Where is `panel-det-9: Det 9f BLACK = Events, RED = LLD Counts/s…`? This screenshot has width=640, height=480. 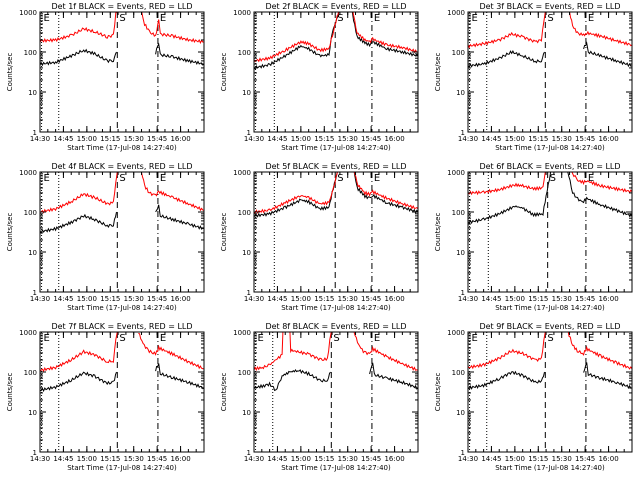 panel-det-9: Det 9f BLACK = Events, RED = LLD Counts/s… is located at coordinates (533, 397).